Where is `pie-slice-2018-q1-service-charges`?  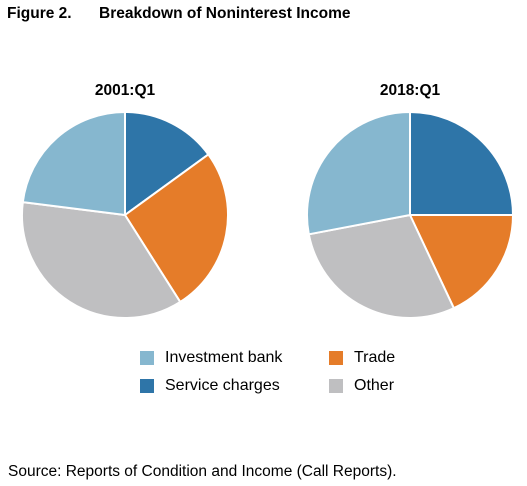
pie-slice-2018-q1-service-charges is located at coordinates (461, 163).